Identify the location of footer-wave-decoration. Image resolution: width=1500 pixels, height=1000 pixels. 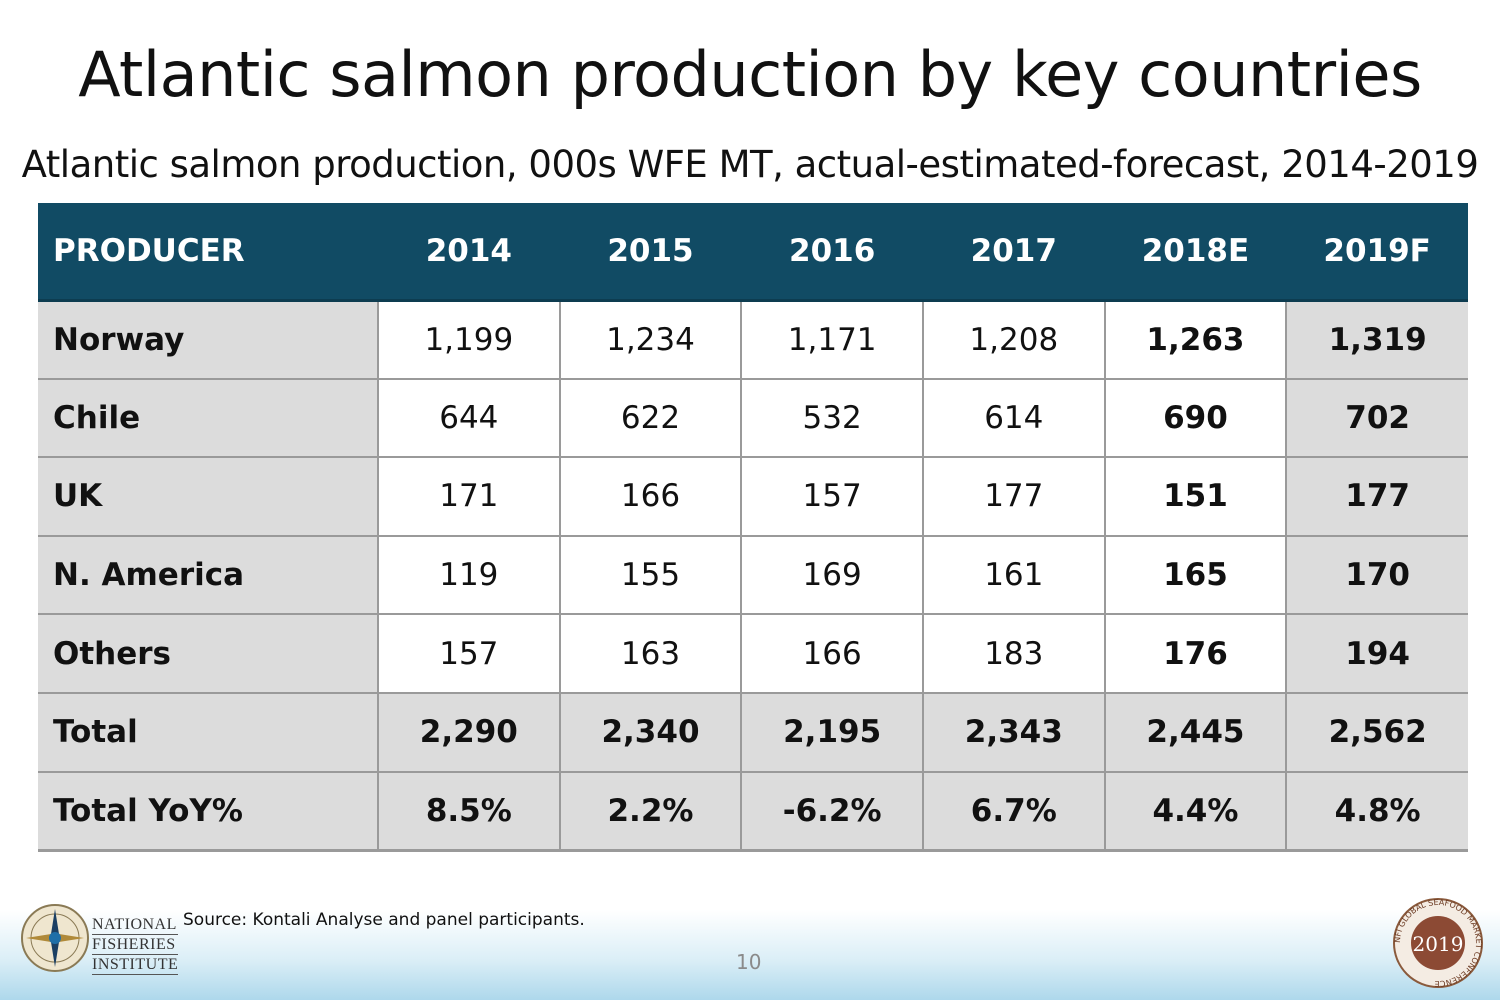
(750, 955).